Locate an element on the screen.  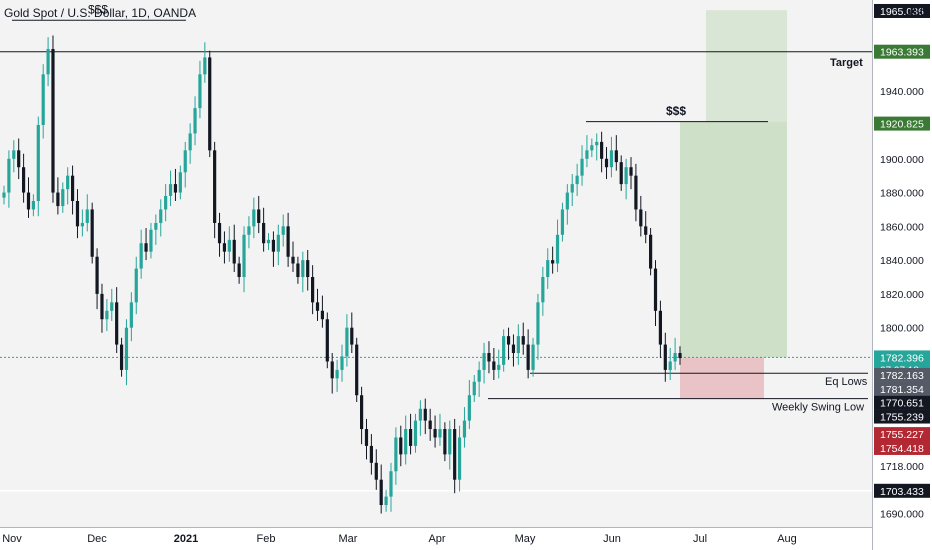
time-tick-label: Nov is located at coordinates (12, 539).